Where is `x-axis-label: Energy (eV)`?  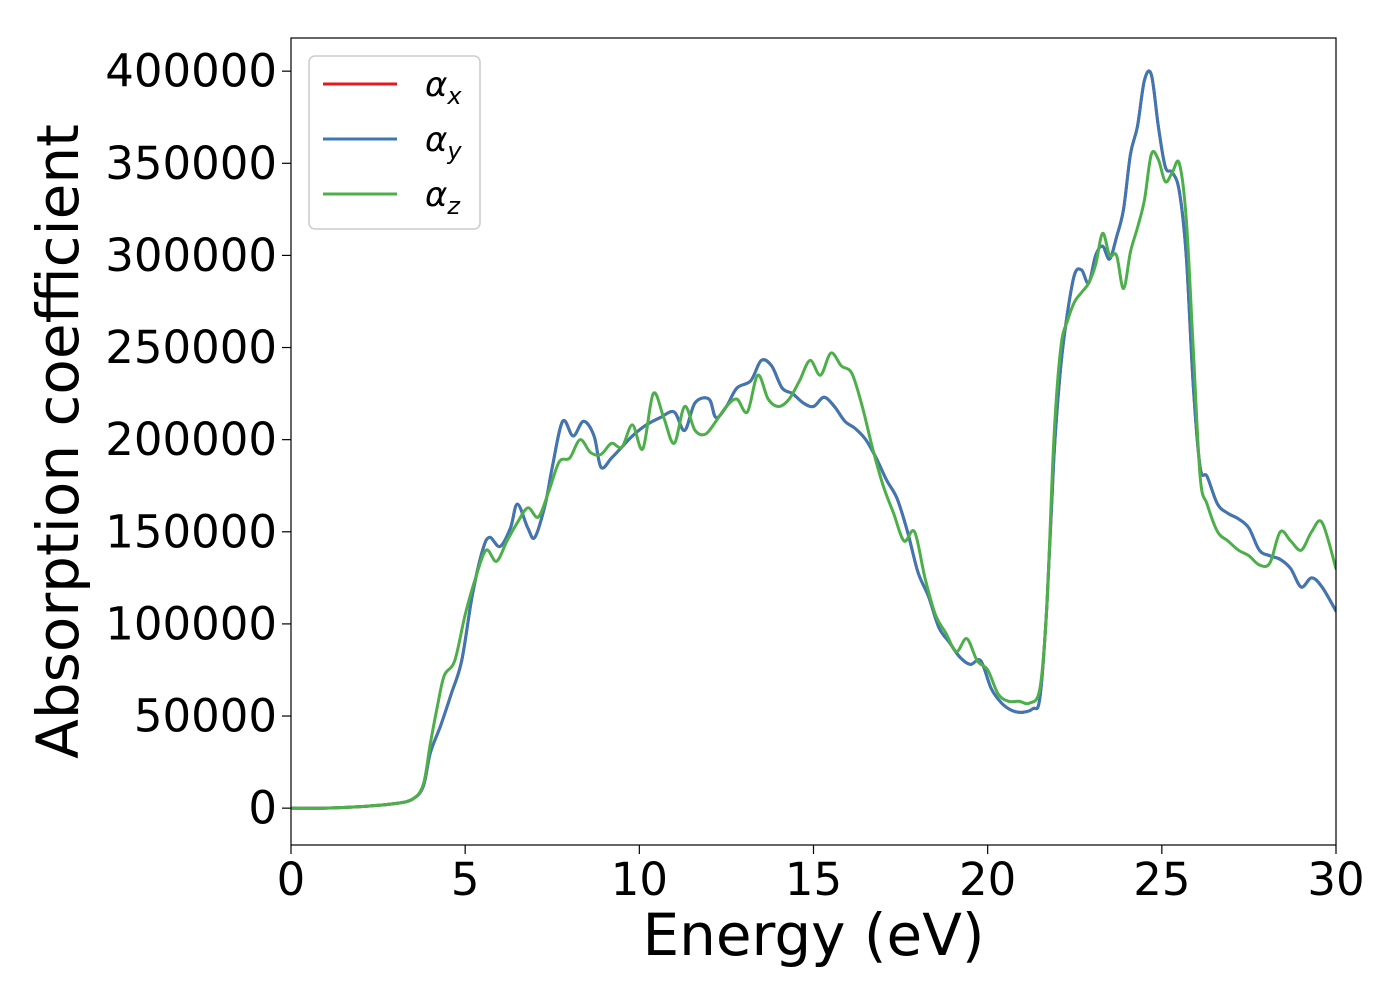 x-axis-label: Energy (eV) is located at coordinates (813, 935).